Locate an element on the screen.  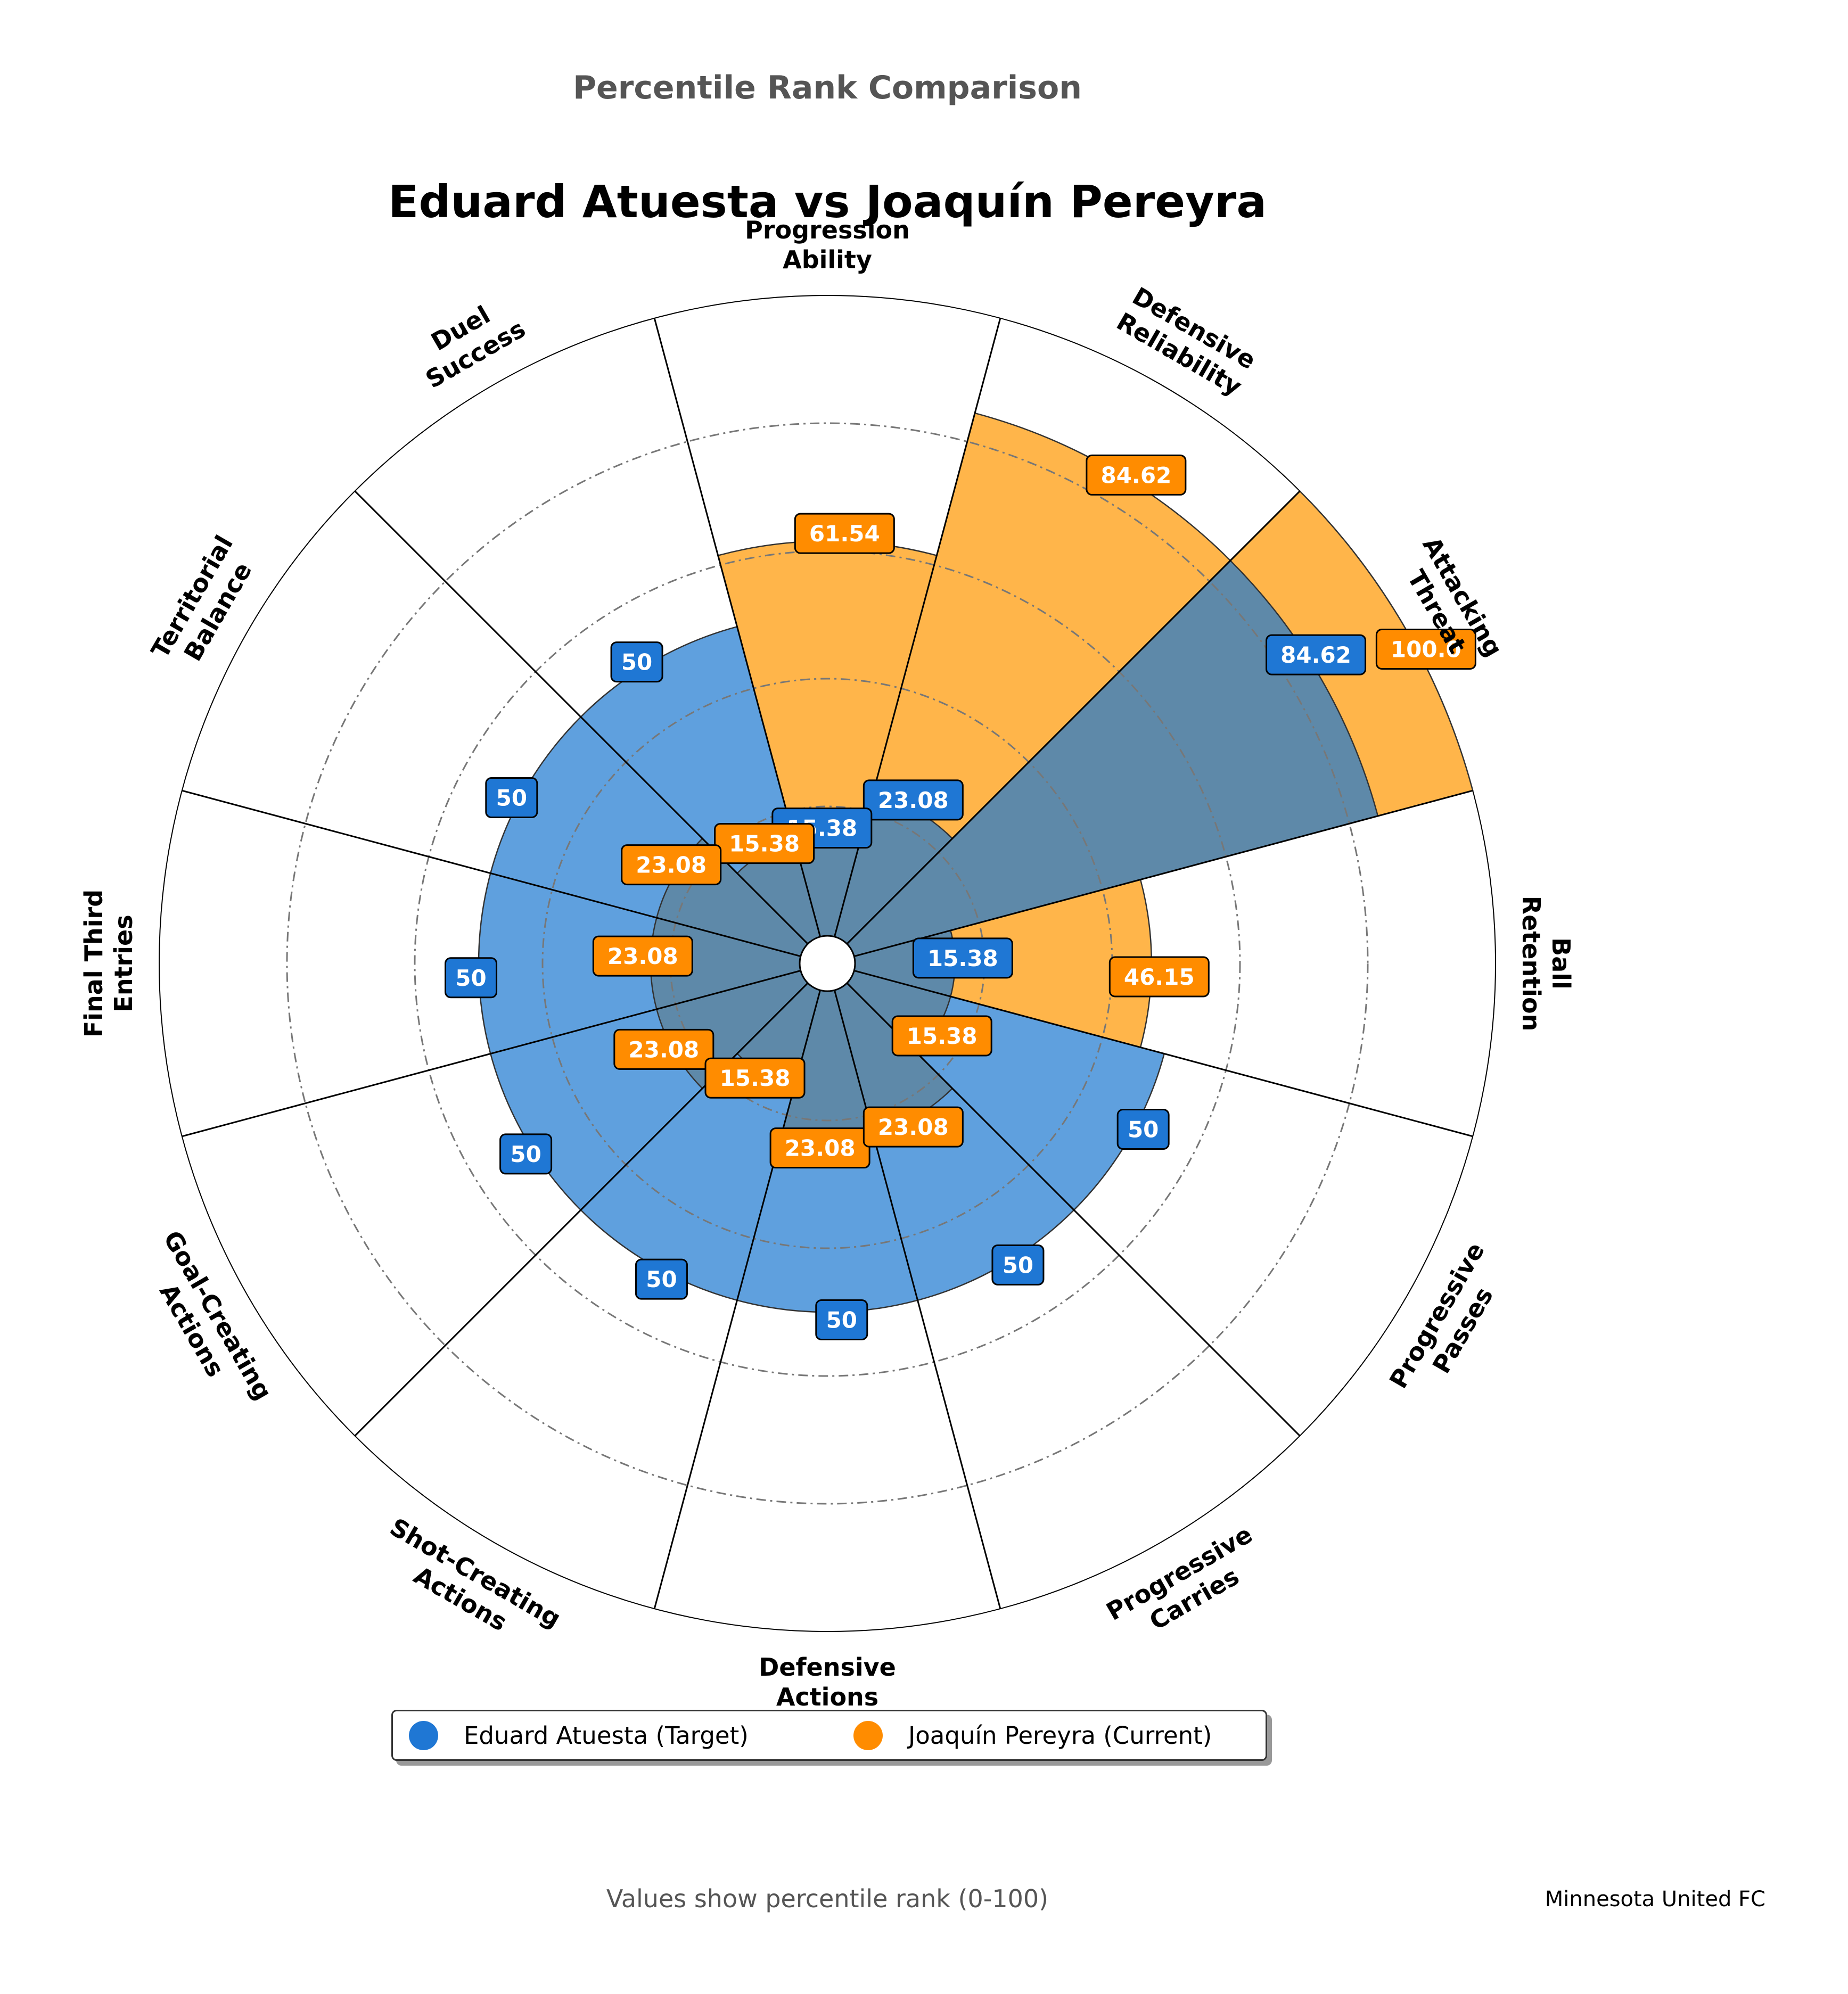
value-label-current-5: 23.08 is located at coordinates (671, 865).